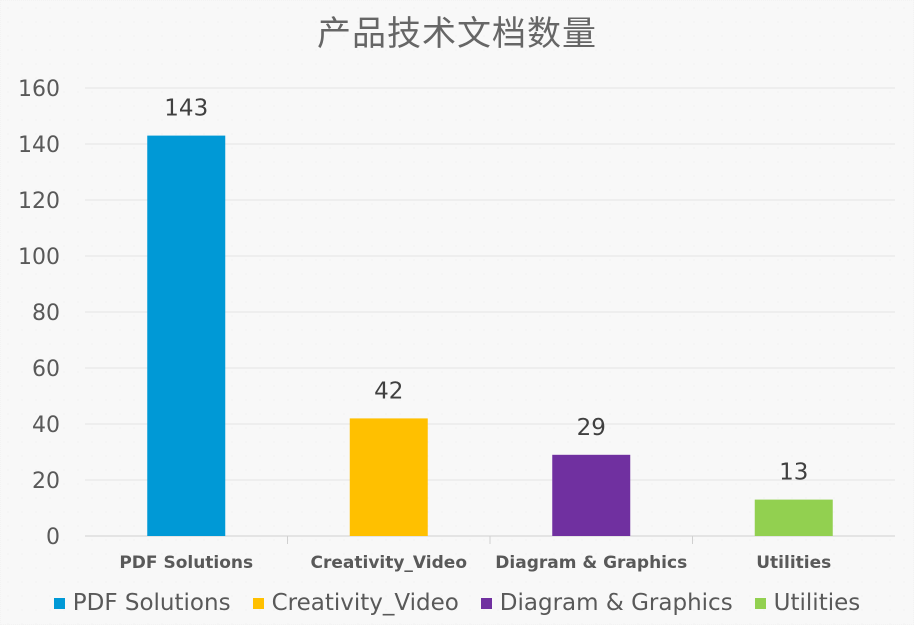  I want to click on data-label: 143, so click(186, 109).